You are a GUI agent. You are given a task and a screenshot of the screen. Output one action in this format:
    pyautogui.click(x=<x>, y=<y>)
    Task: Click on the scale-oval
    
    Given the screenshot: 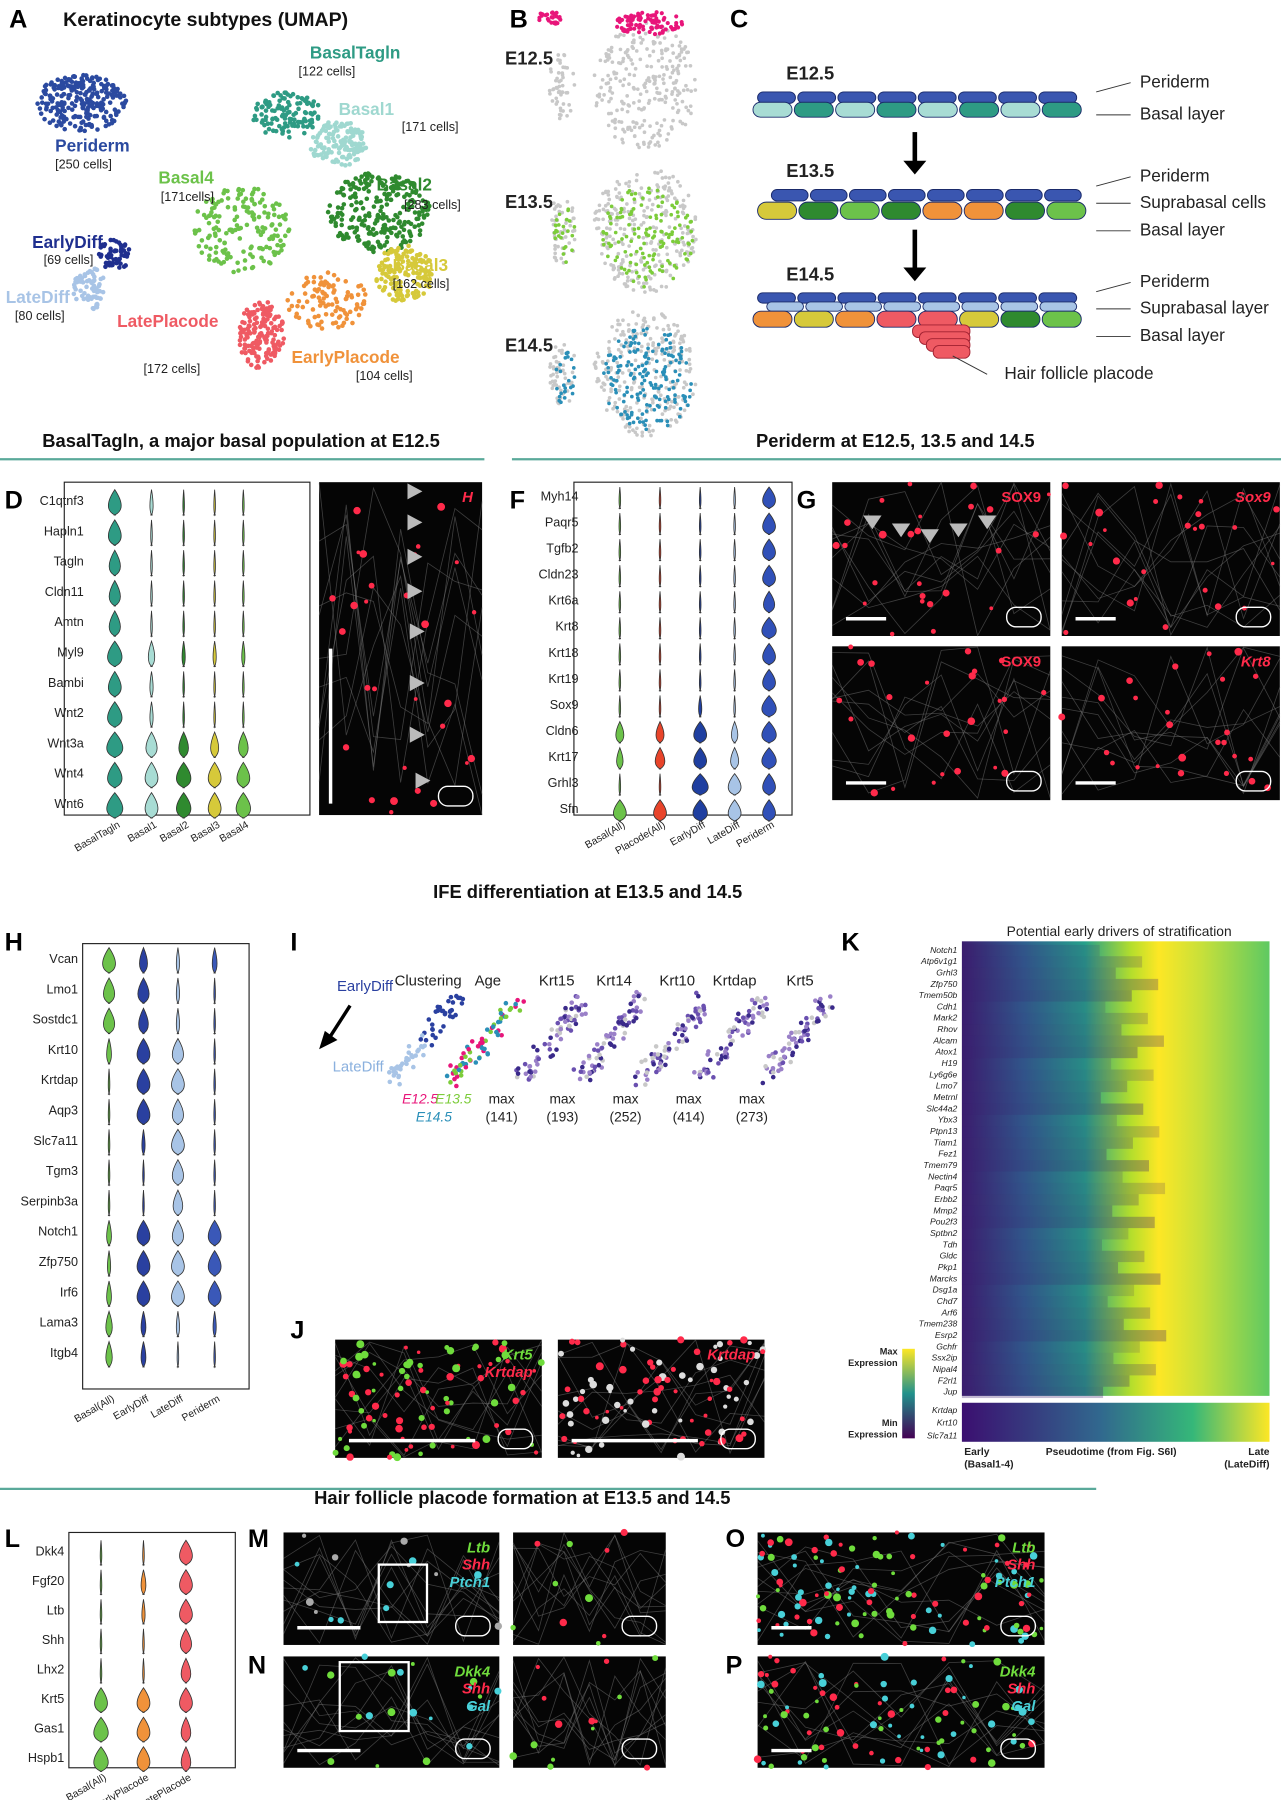 What is the action you would take?
    pyautogui.click(x=639, y=1626)
    